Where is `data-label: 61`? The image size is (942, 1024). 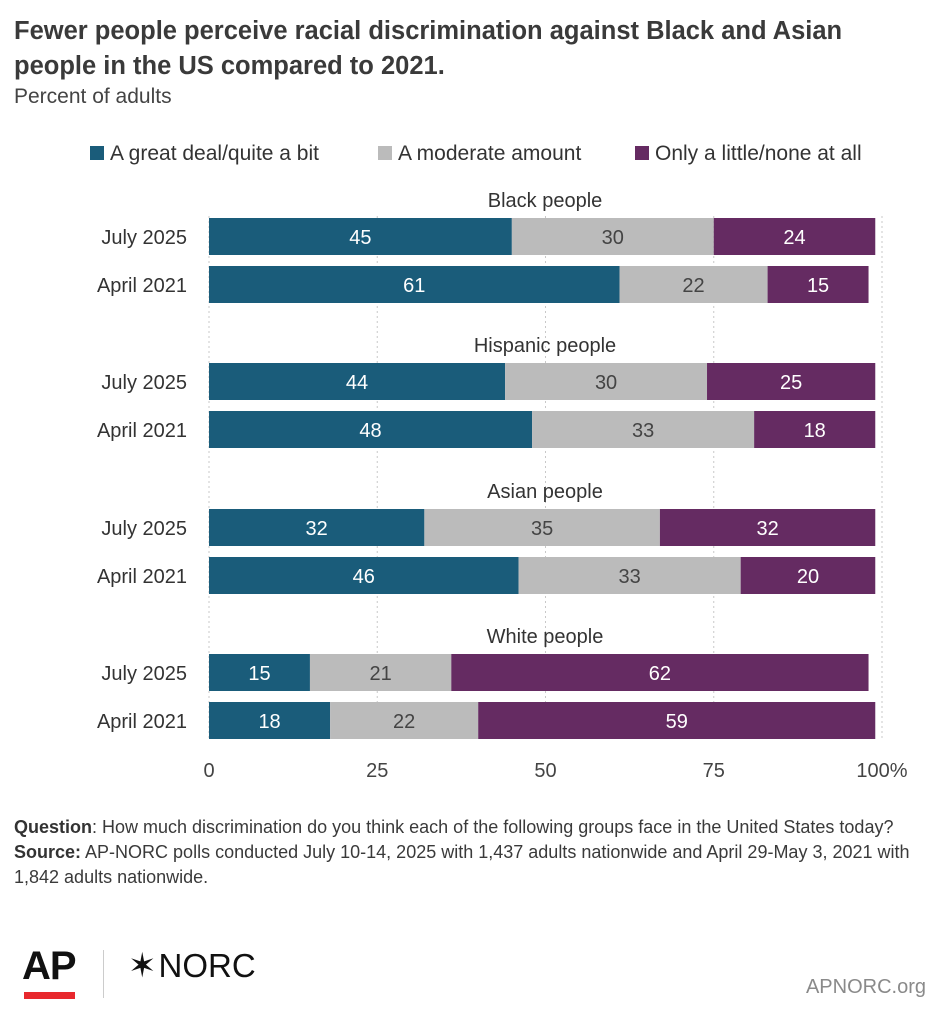 data-label: 61 is located at coordinates (414, 286).